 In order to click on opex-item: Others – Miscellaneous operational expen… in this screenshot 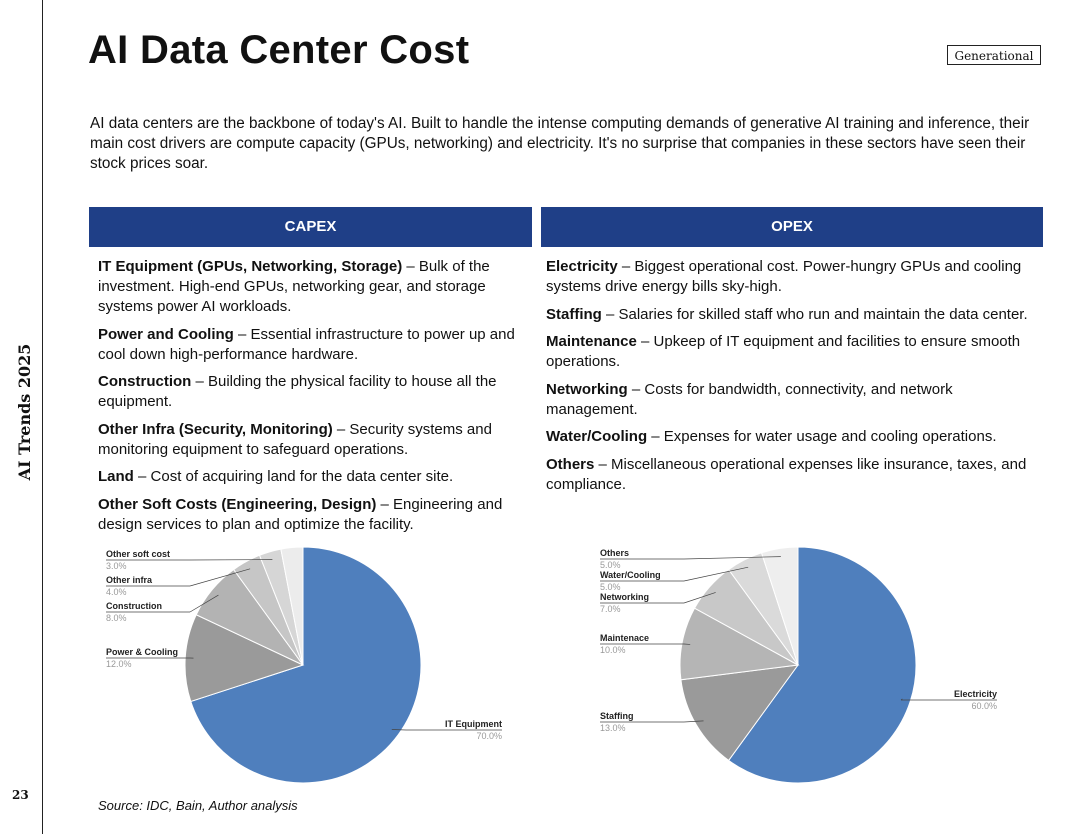, I will do `click(791, 475)`.